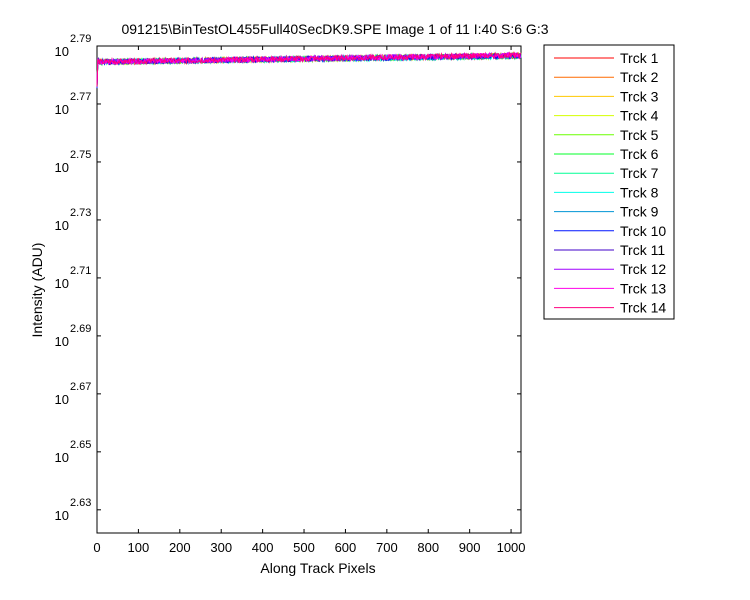 Image resolution: width=750 pixels, height=600 pixels. Describe the element at coordinates (80, 155) in the screenshot. I see `y-tick-exponent: 2.75` at that location.